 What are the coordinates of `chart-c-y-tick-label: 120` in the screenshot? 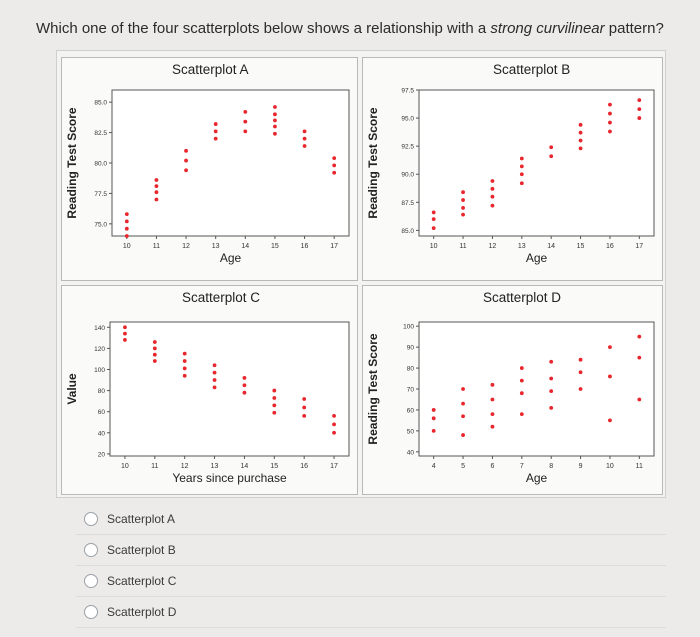 It's located at (99, 349).